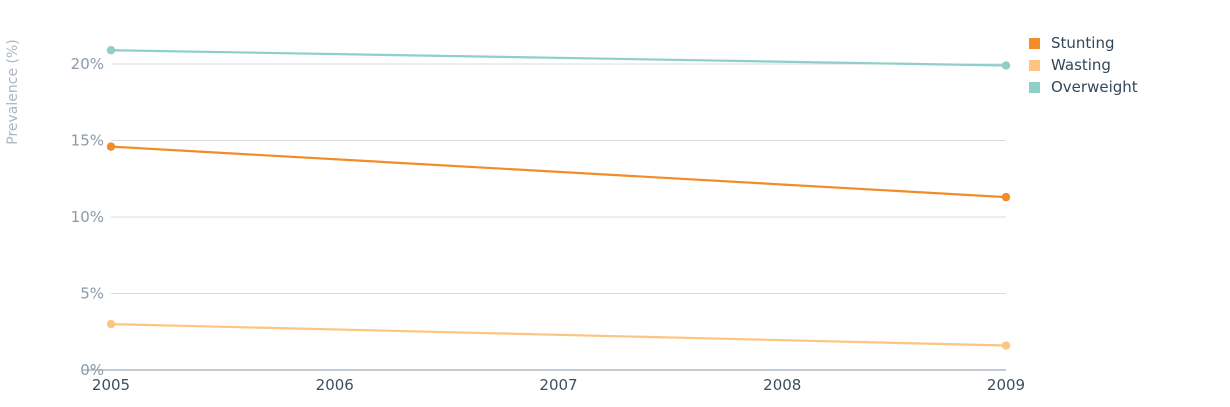  What do you see at coordinates (1094, 87) in the screenshot?
I see `legend-label-overweight: Overweight` at bounding box center [1094, 87].